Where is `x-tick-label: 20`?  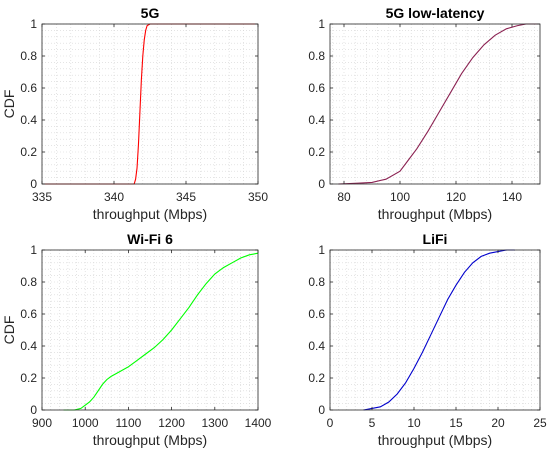 x-tick-label: 20 is located at coordinates (498, 423).